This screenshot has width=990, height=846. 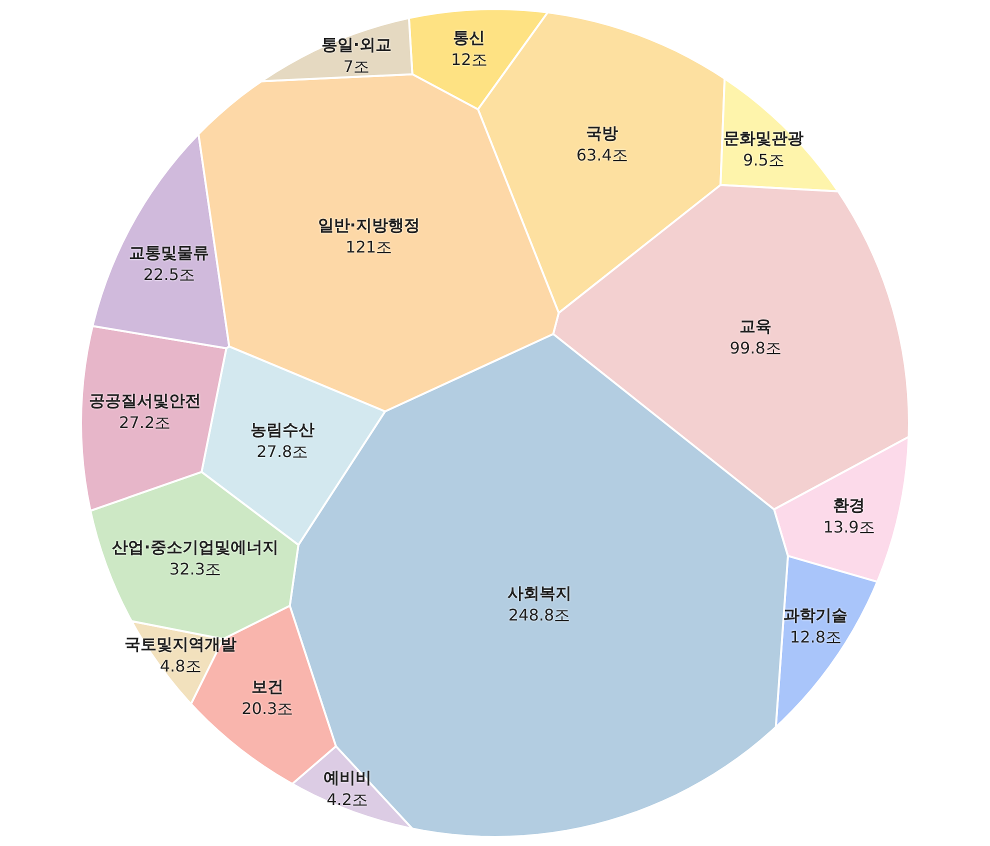 I want to click on category-label: 국방, so click(x=602, y=133).